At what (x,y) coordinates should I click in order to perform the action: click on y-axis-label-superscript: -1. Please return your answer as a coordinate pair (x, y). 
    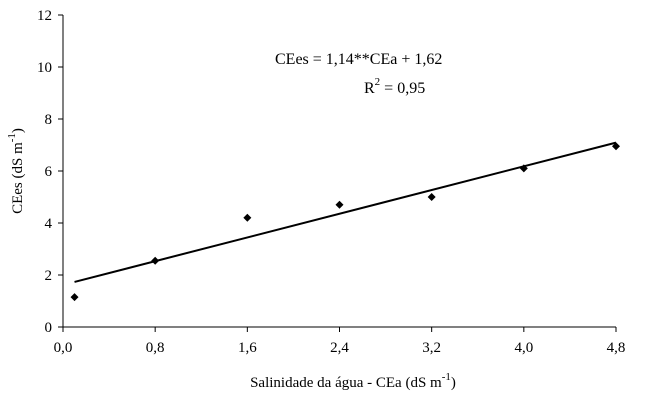
    Looking at the image, I should click on (12, 137).